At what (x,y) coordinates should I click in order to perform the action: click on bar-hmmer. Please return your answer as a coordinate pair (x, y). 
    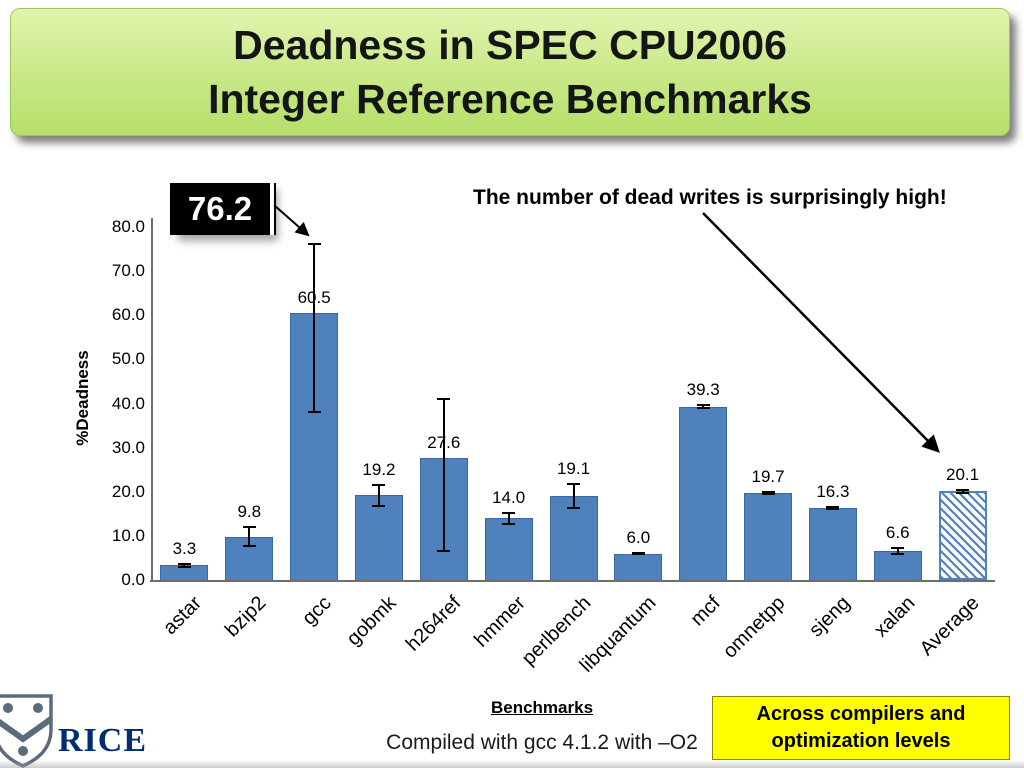
    Looking at the image, I should click on (508, 549).